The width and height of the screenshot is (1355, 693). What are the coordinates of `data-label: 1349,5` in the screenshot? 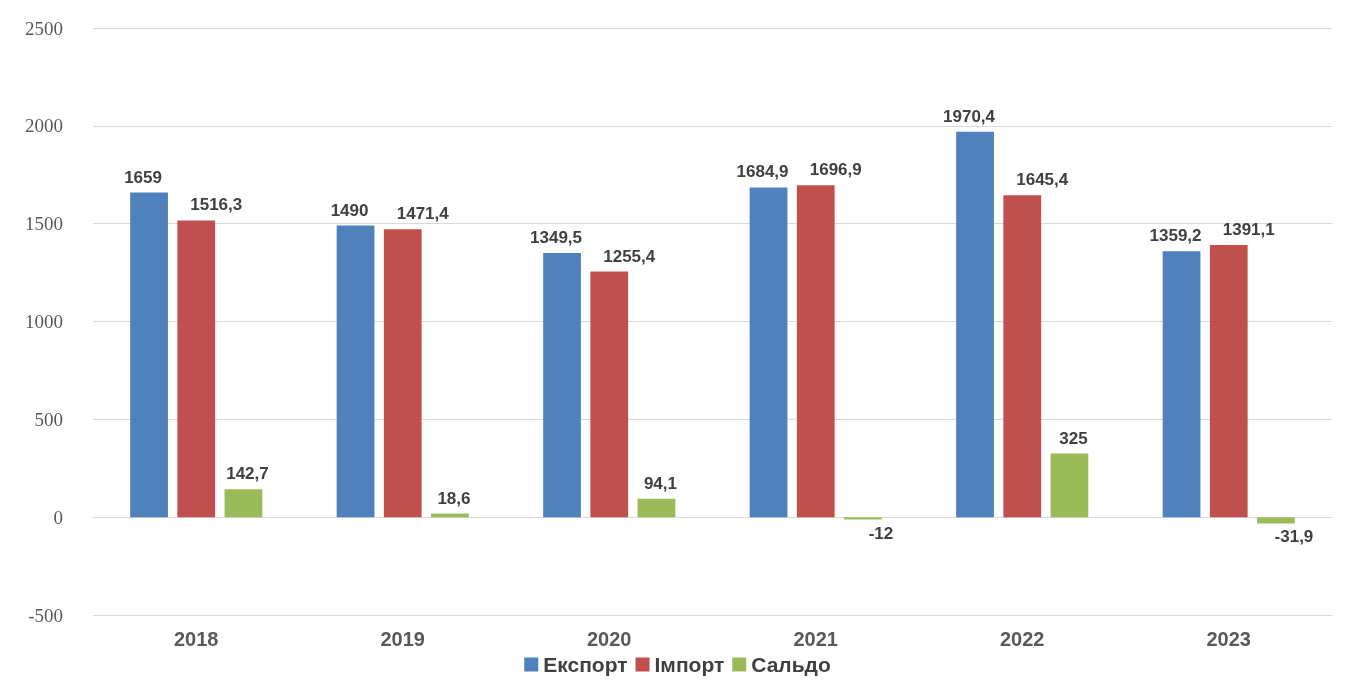 It's located at (556, 238).